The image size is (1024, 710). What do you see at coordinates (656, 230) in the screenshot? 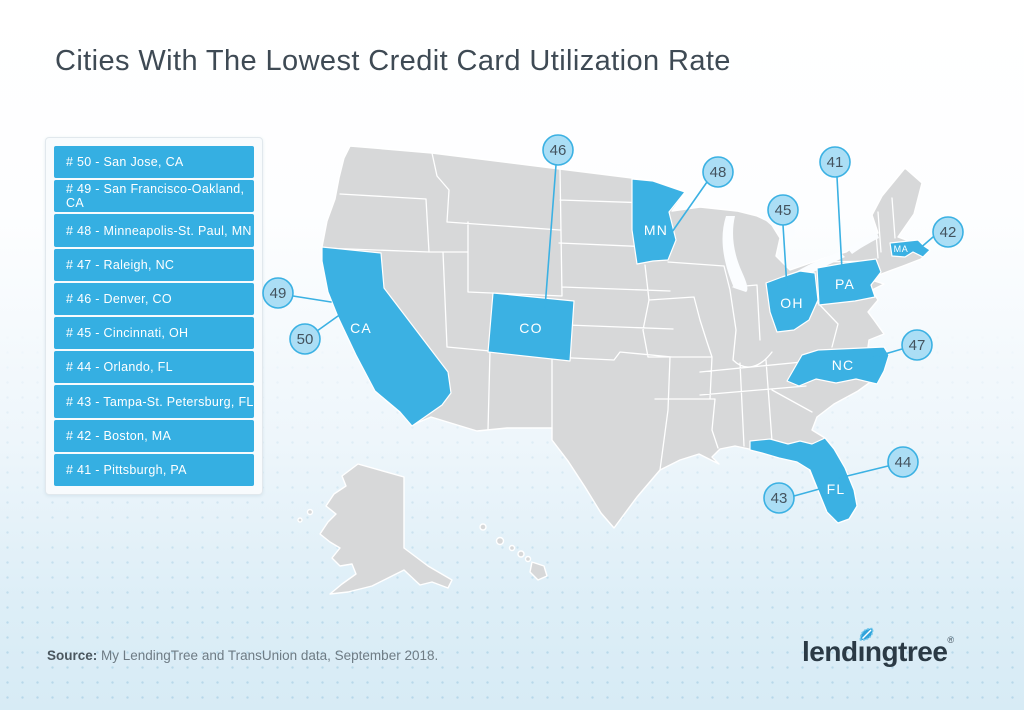
I see `state-label-mn: MN` at bounding box center [656, 230].